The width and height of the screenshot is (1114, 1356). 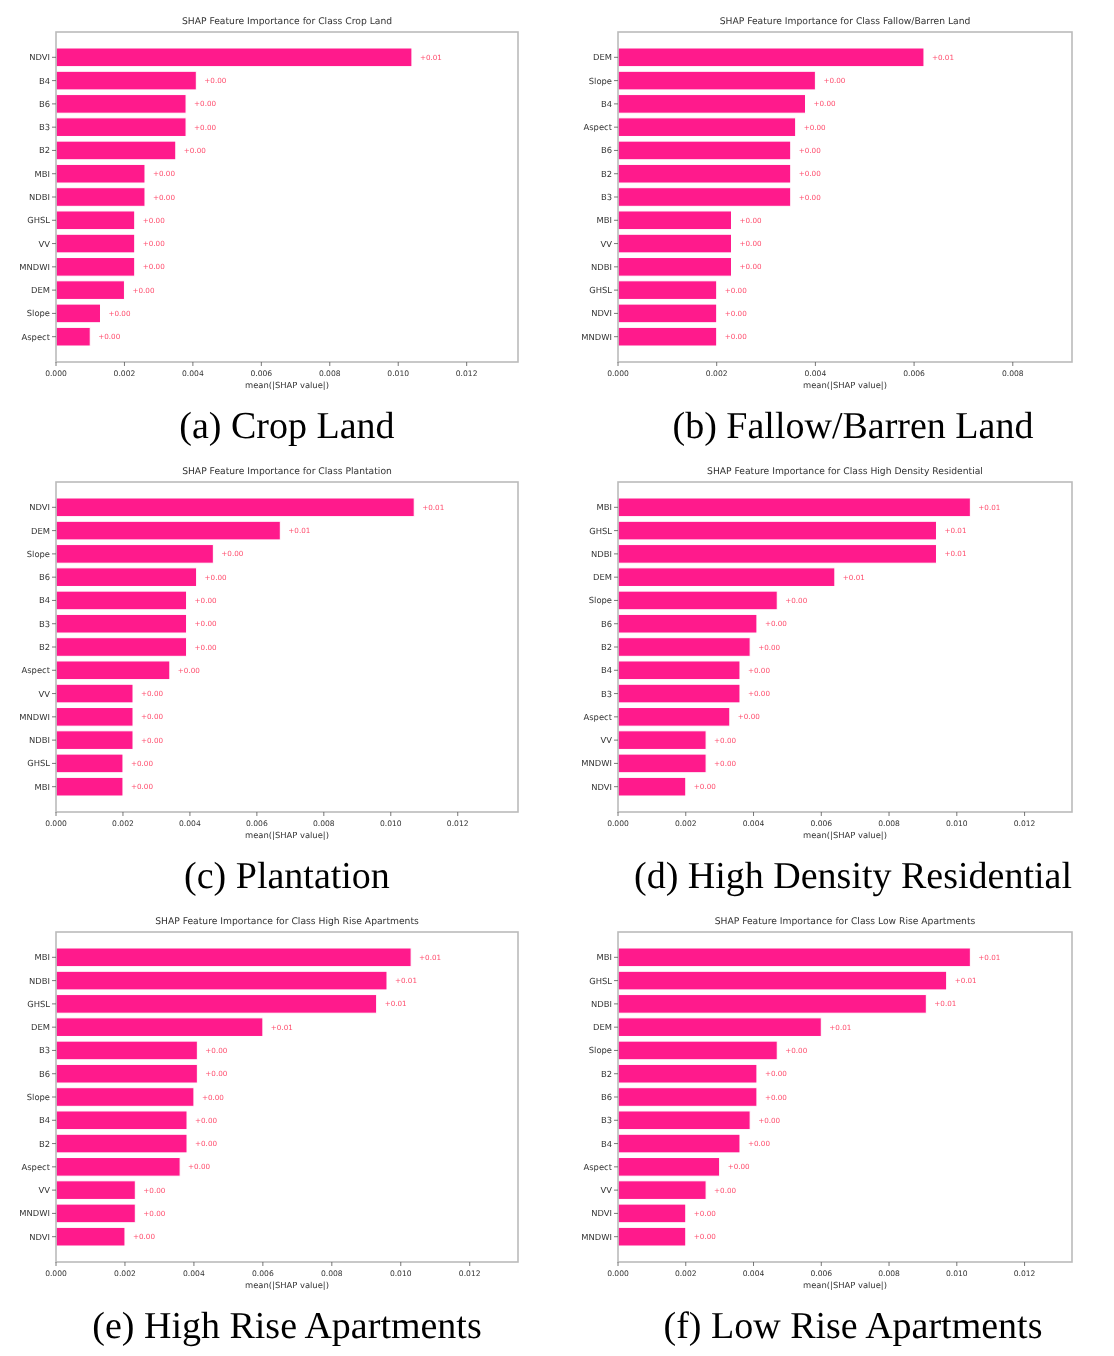 What do you see at coordinates (853, 427) in the screenshot?
I see `text: (b) Fallow/Barren Land` at bounding box center [853, 427].